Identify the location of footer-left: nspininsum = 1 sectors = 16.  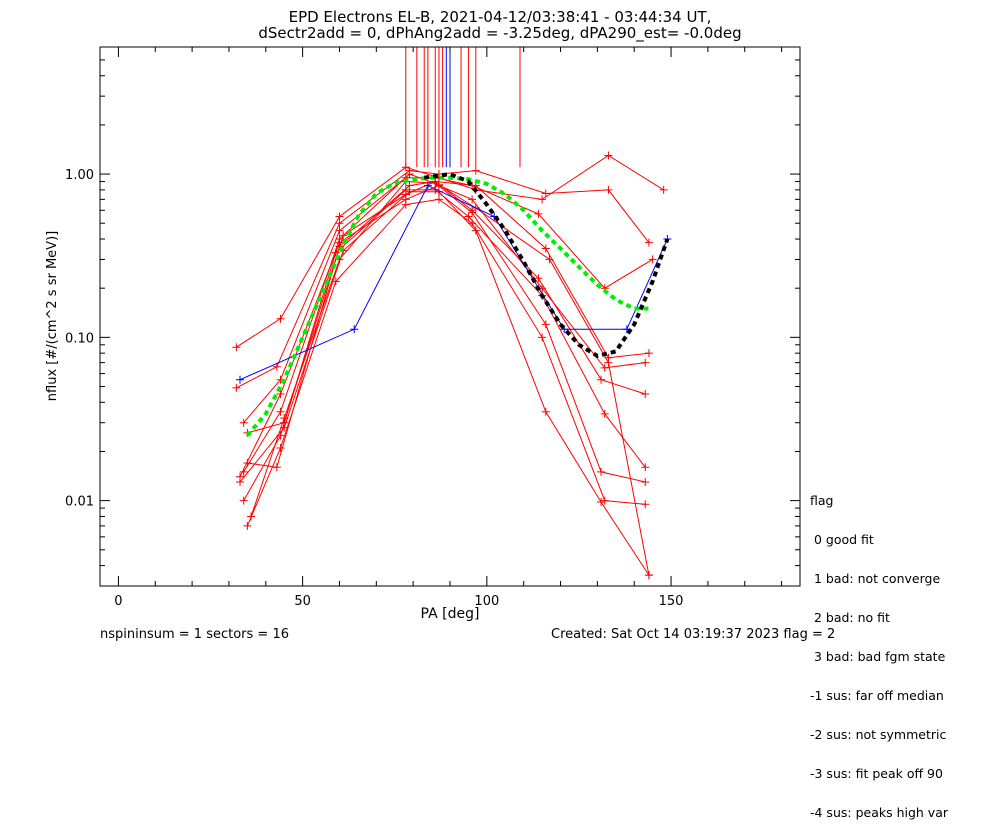
(194, 634).